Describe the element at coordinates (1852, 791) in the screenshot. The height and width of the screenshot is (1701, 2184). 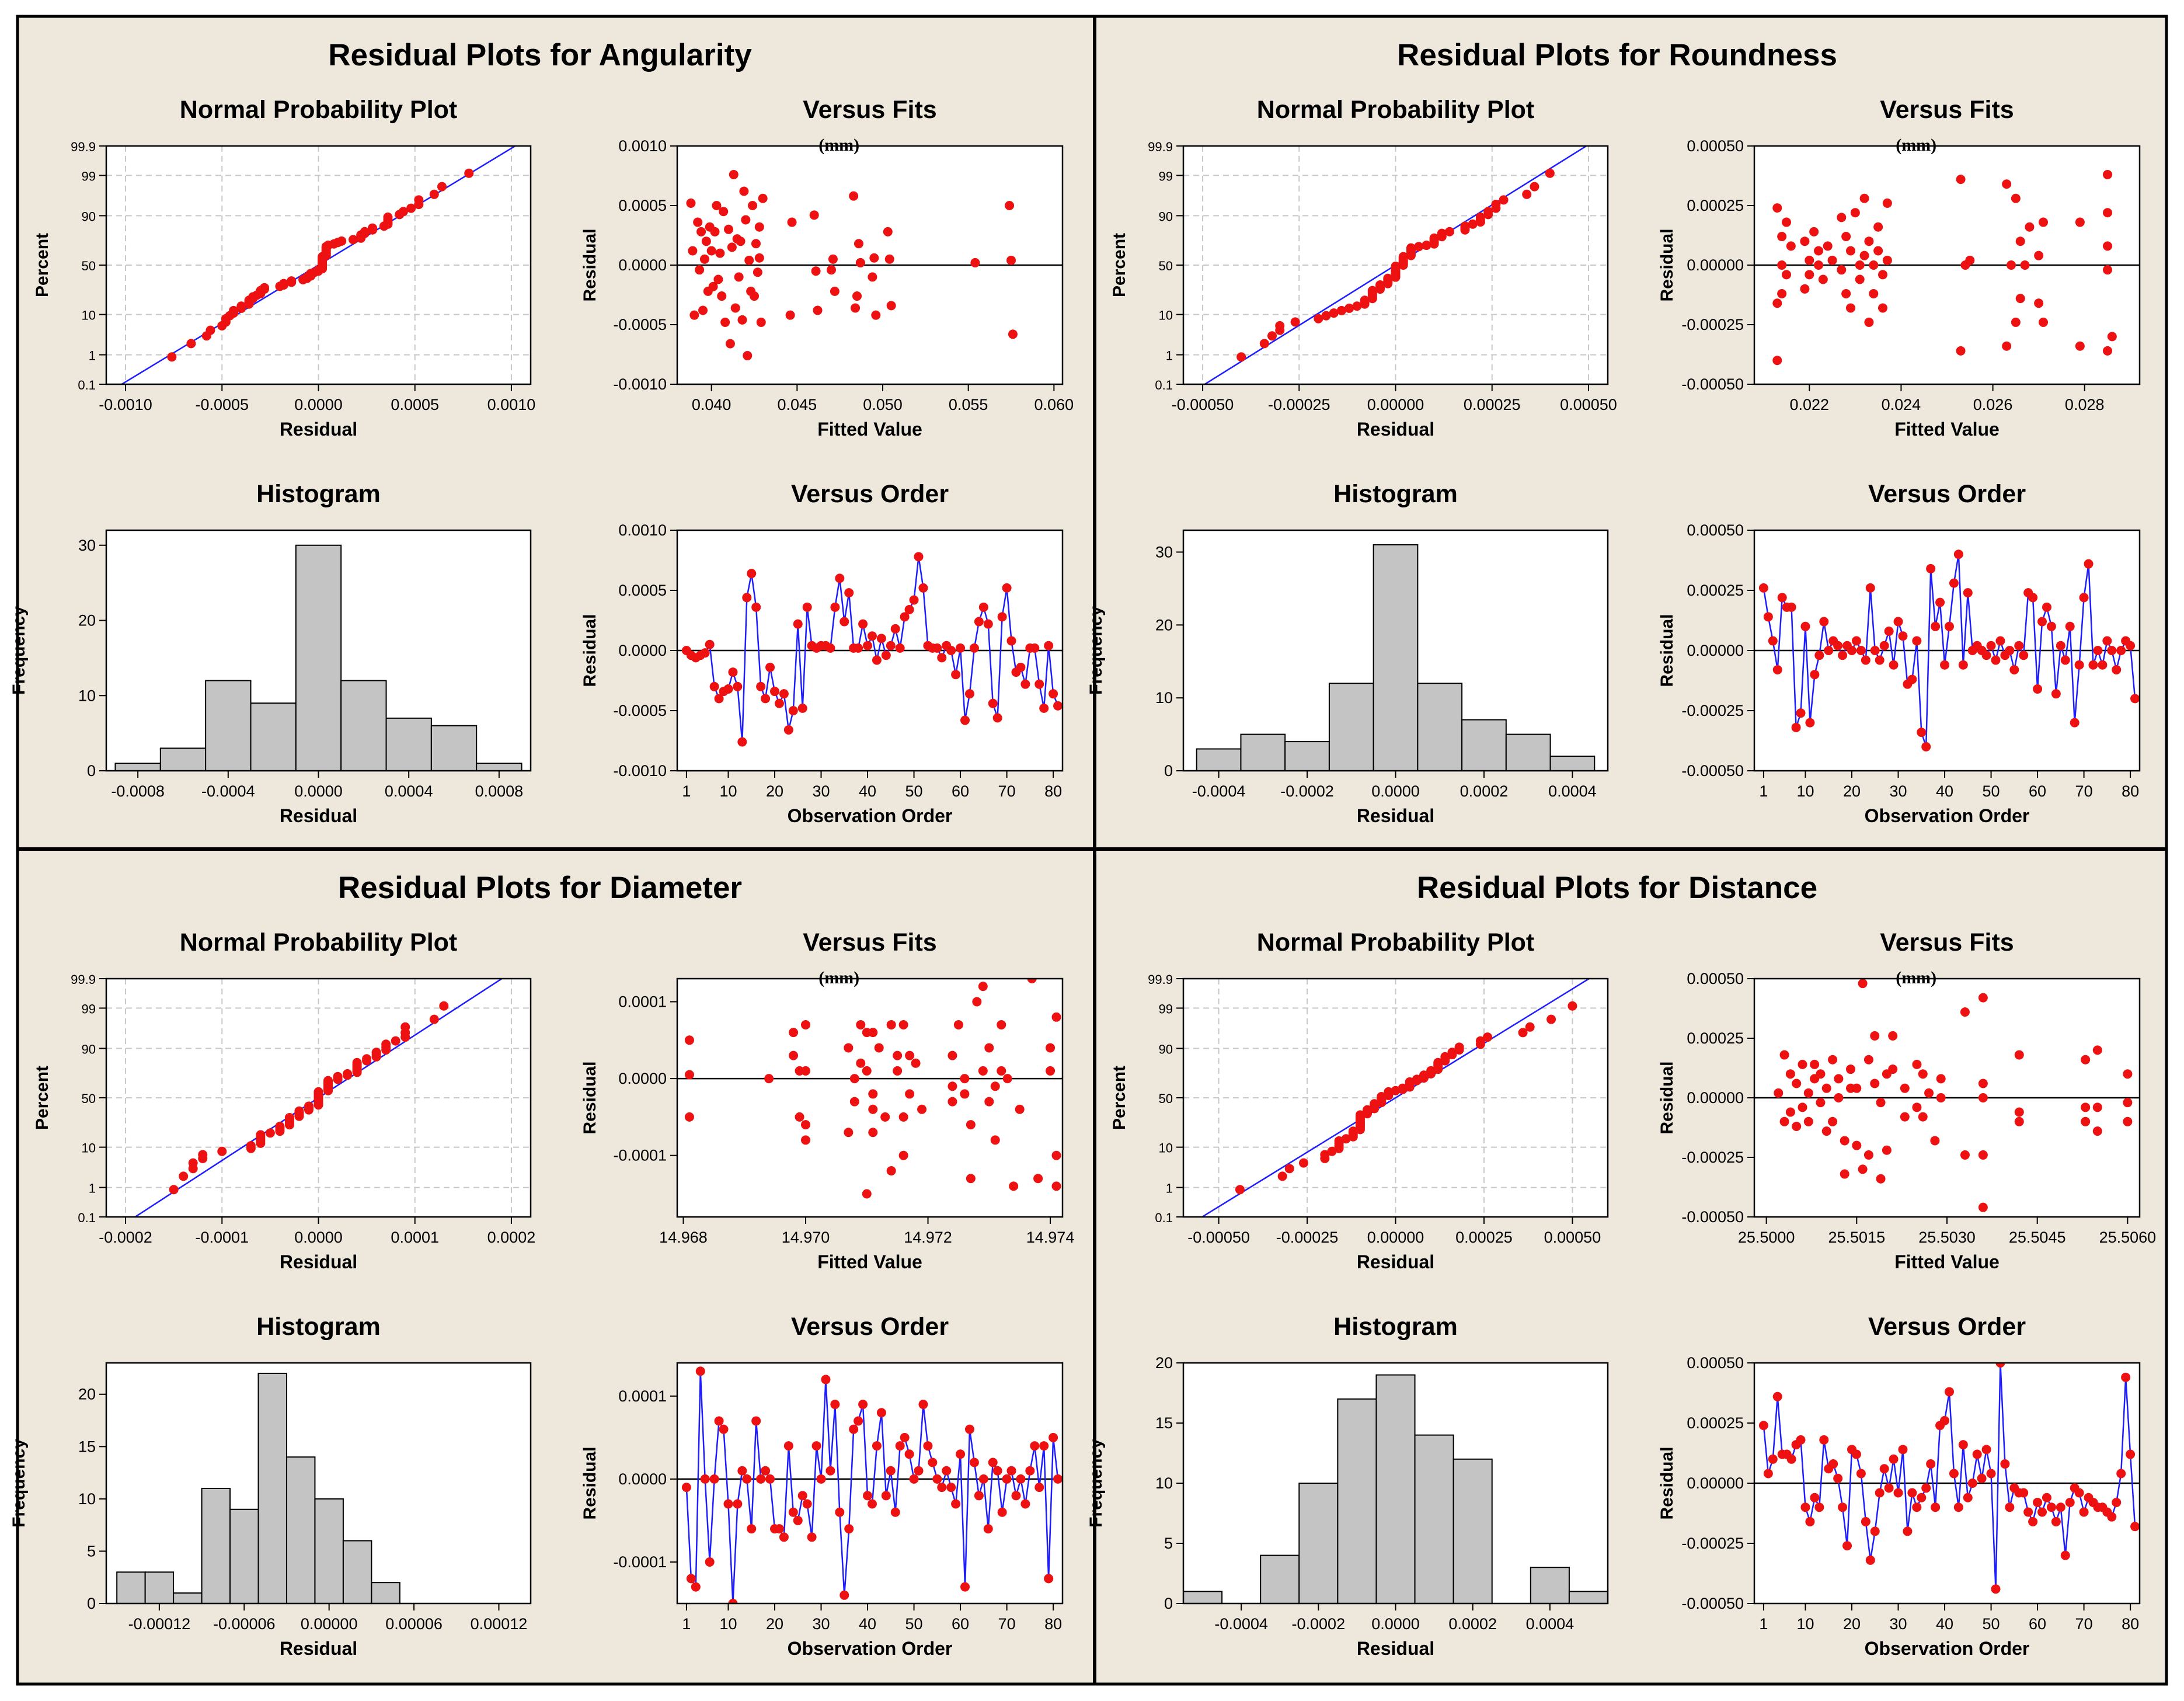
I see `x-tick-label: 20` at that location.